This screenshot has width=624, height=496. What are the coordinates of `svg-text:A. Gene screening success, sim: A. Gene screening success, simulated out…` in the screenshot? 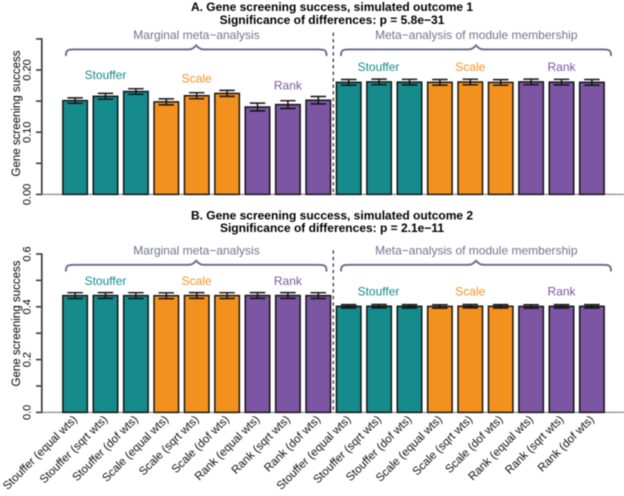 It's located at (332, 7).